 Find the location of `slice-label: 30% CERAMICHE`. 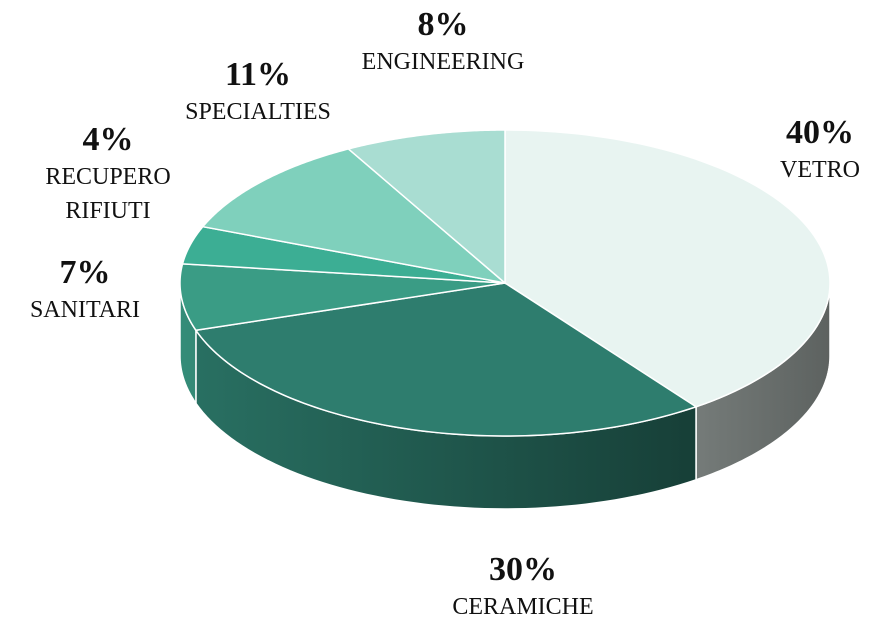

slice-label: 30% CERAMICHE is located at coordinates (523, 587).